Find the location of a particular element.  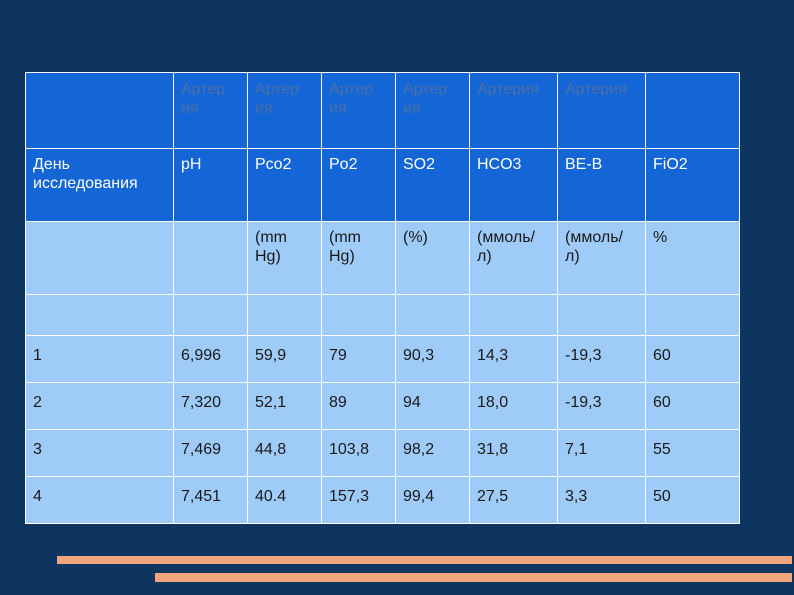

accent-bar-bottom is located at coordinates (473, 577).